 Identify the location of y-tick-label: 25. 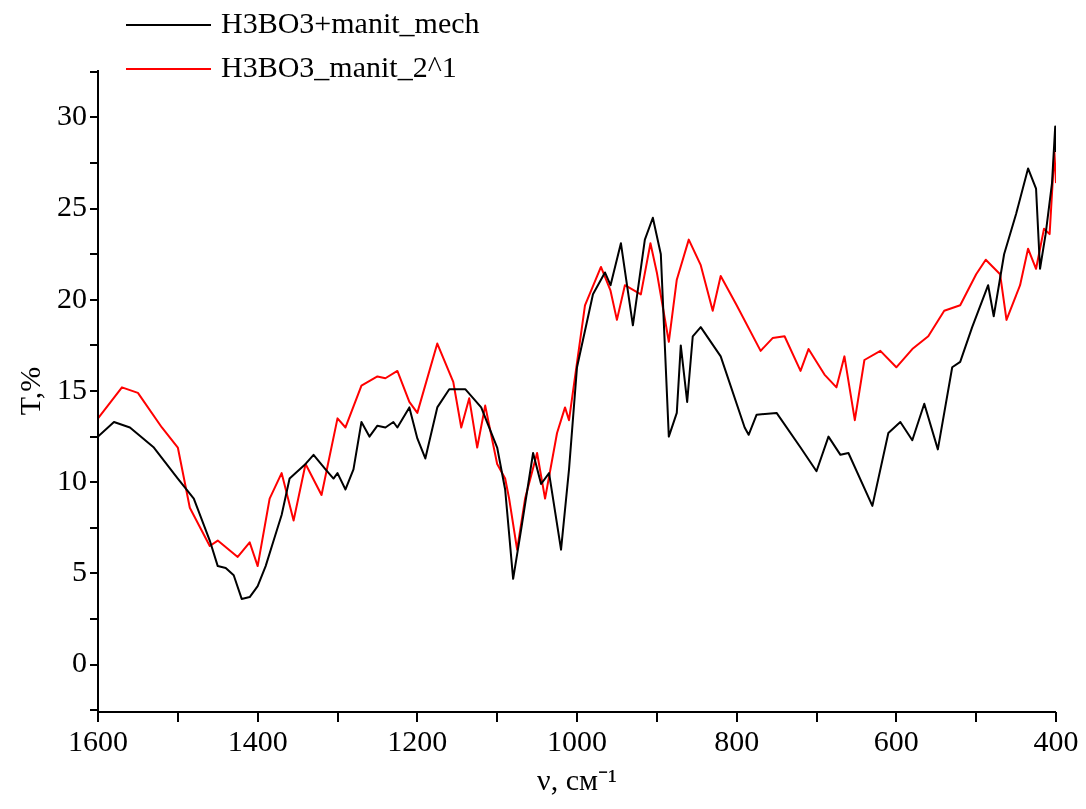
(72, 206).